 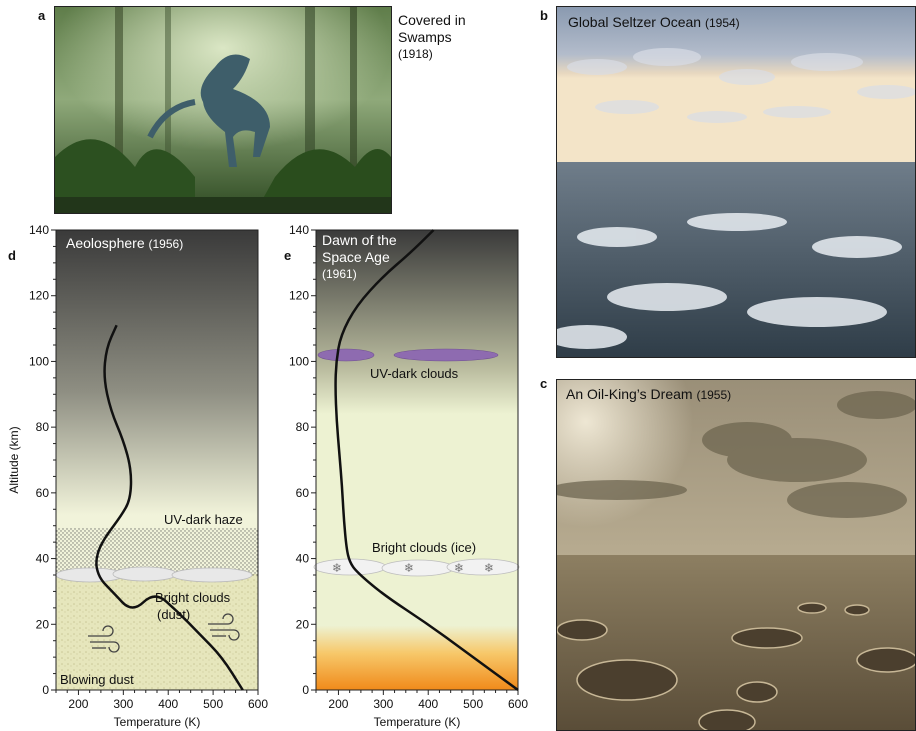 What do you see at coordinates (415, 54) in the screenshot?
I see `caption-a-year: (1918)` at bounding box center [415, 54].